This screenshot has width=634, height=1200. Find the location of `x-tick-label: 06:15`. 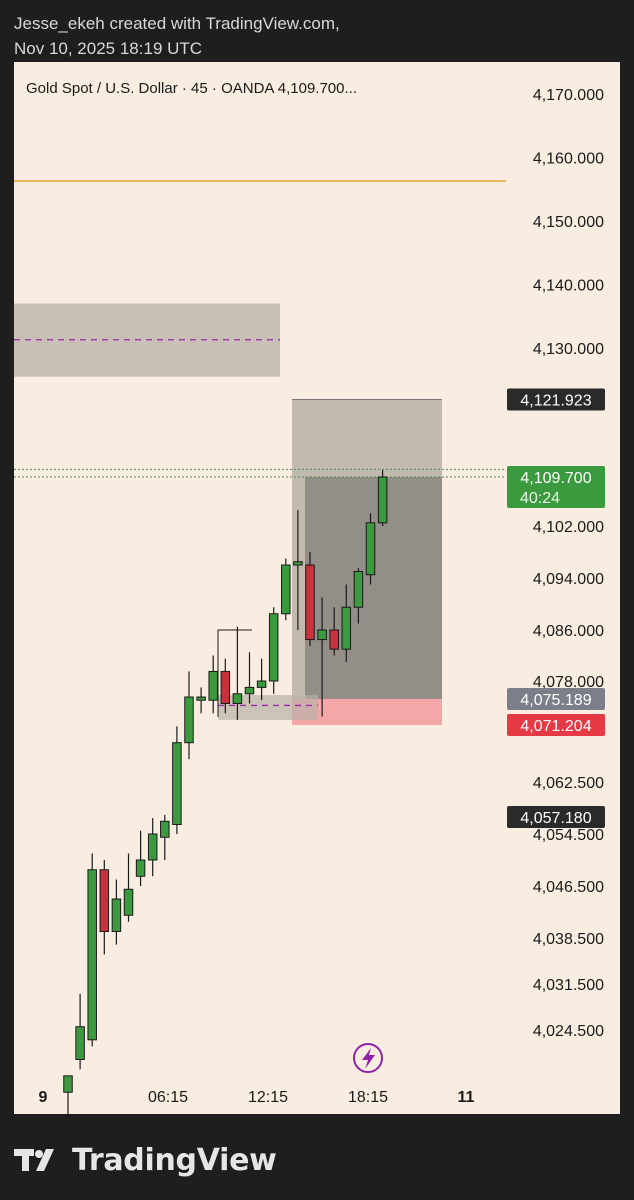

x-tick-label: 06:15 is located at coordinates (168, 1097).